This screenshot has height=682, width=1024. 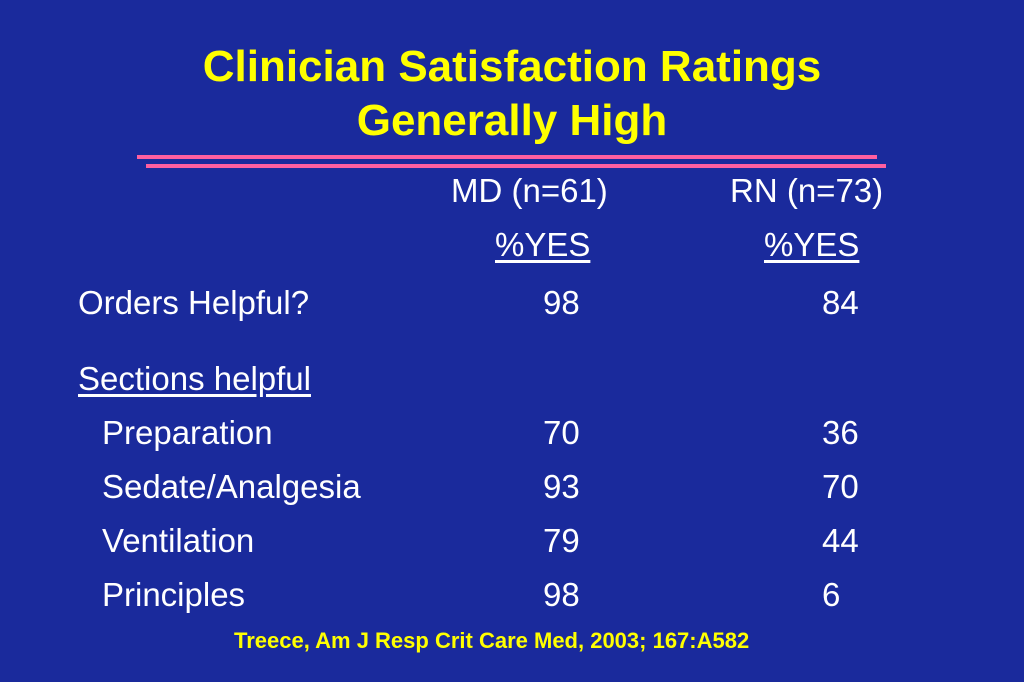 I want to click on orders-helpful-label: Orders Helpful?, so click(x=194, y=302).